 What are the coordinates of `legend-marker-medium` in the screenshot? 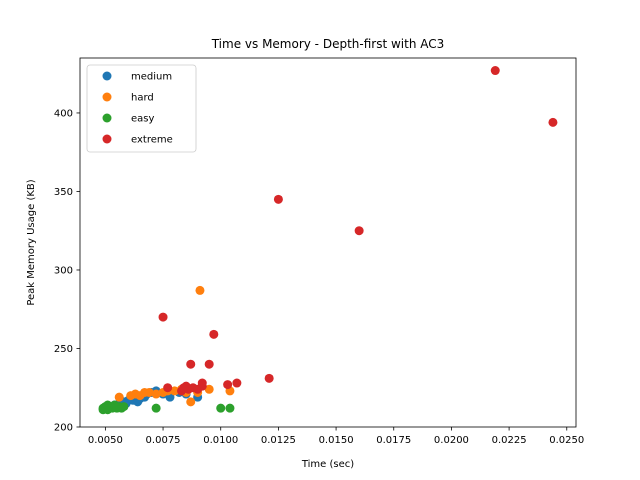 It's located at (107, 76).